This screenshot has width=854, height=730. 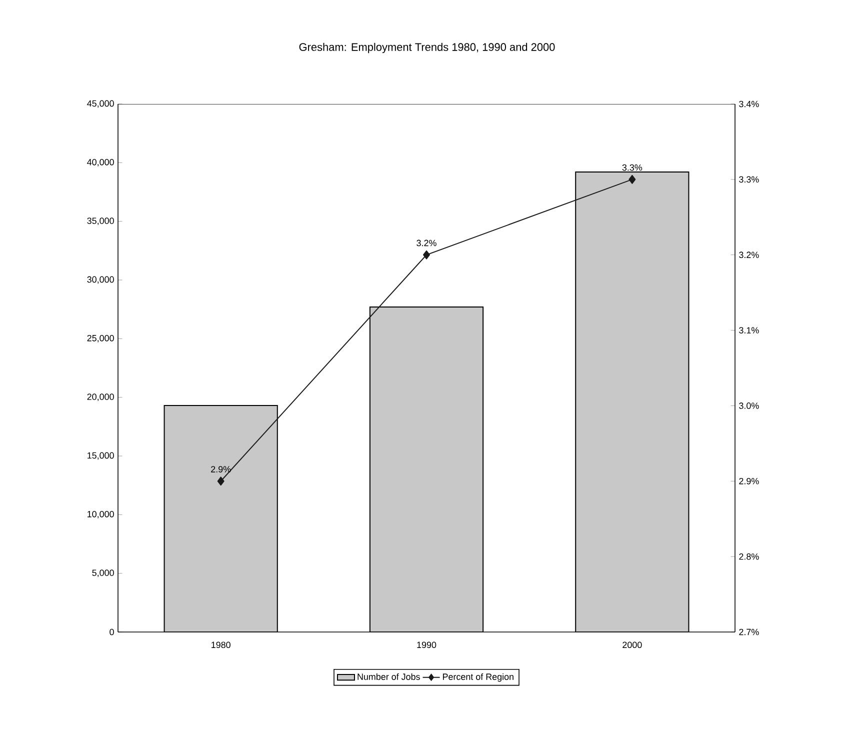 I want to click on y2-tick-label: 2.9%, so click(x=749, y=481).